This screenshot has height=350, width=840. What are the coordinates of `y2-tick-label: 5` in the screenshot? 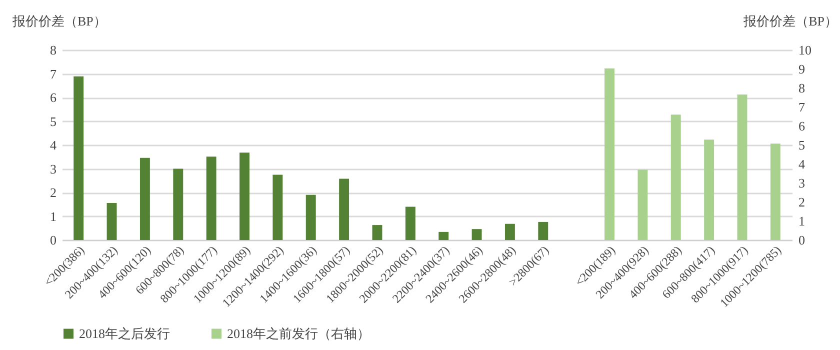 It's located at (801, 145).